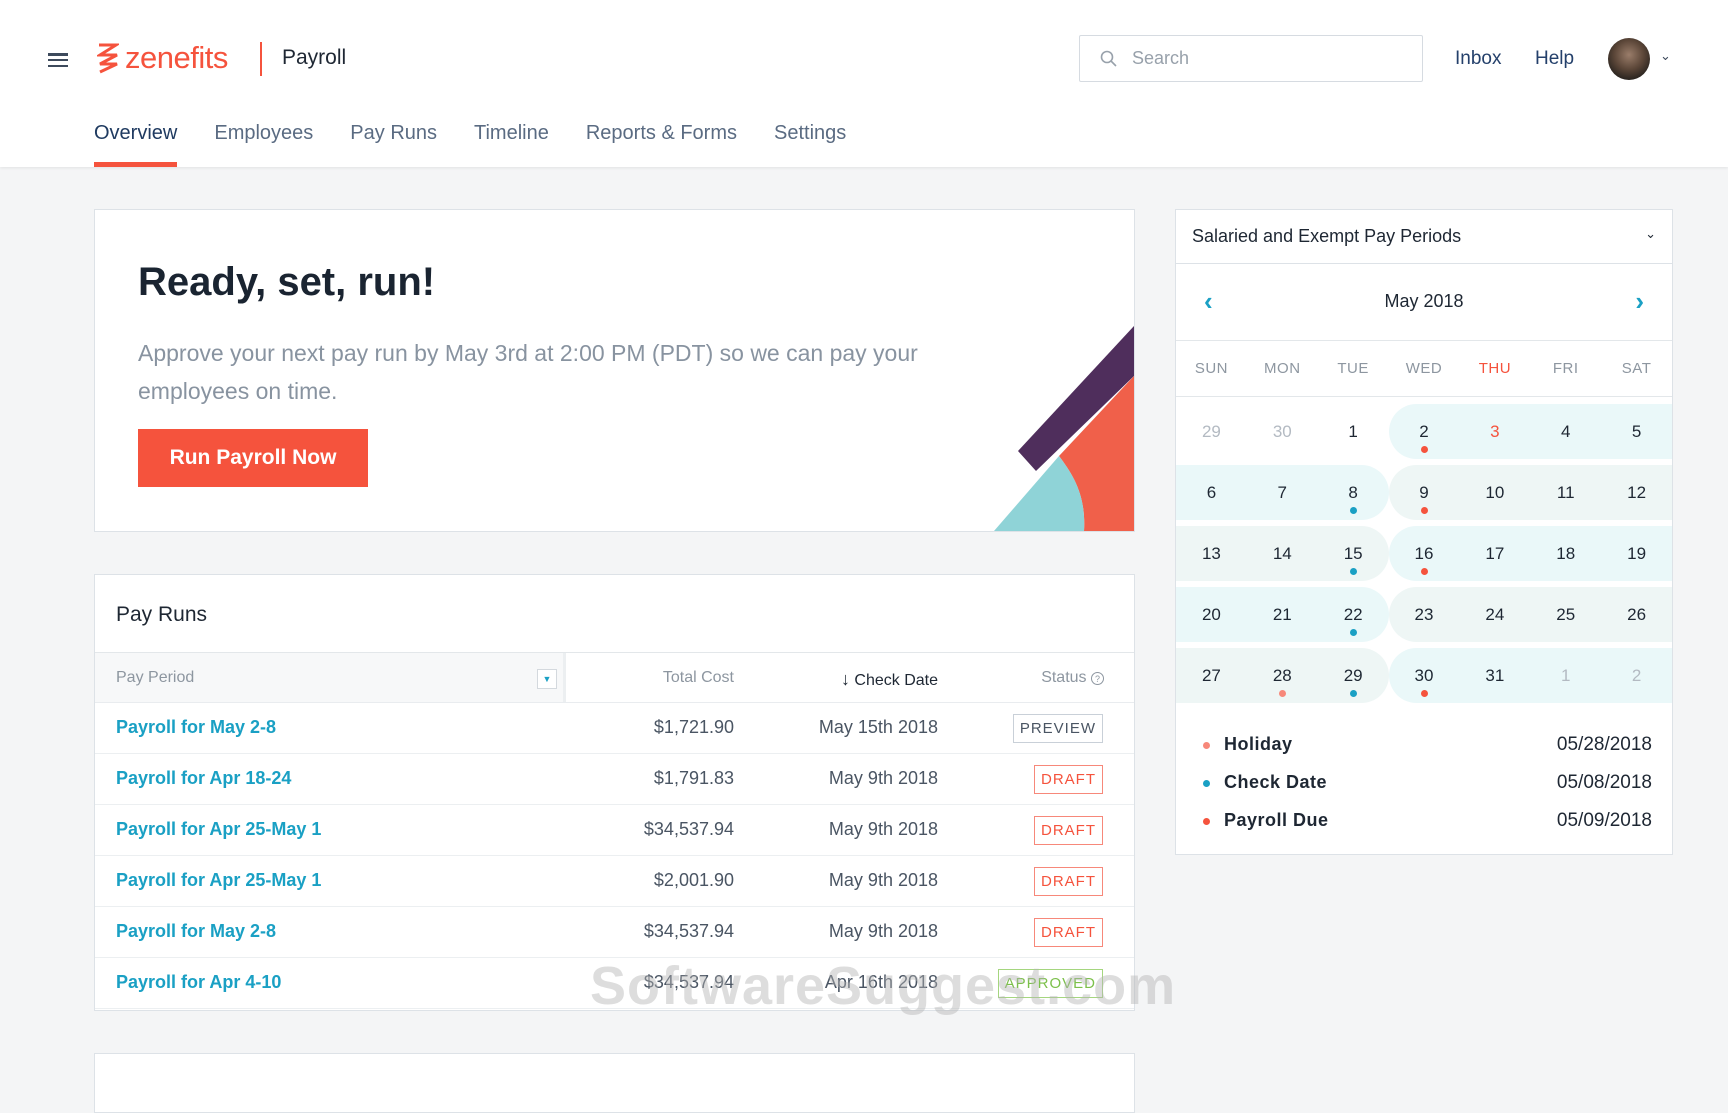 This screenshot has height=1113, width=1728. What do you see at coordinates (1566, 614) in the screenshot?
I see `calendar-day: 25` at bounding box center [1566, 614].